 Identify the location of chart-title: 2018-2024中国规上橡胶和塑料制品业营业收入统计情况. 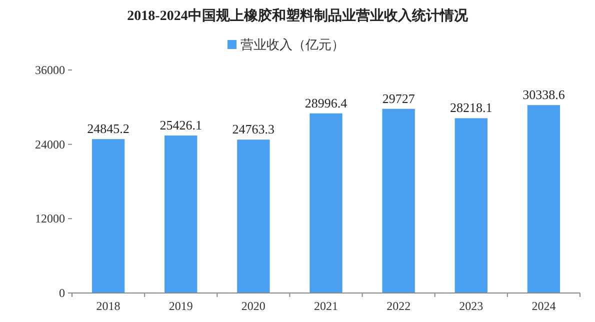
(298, 15).